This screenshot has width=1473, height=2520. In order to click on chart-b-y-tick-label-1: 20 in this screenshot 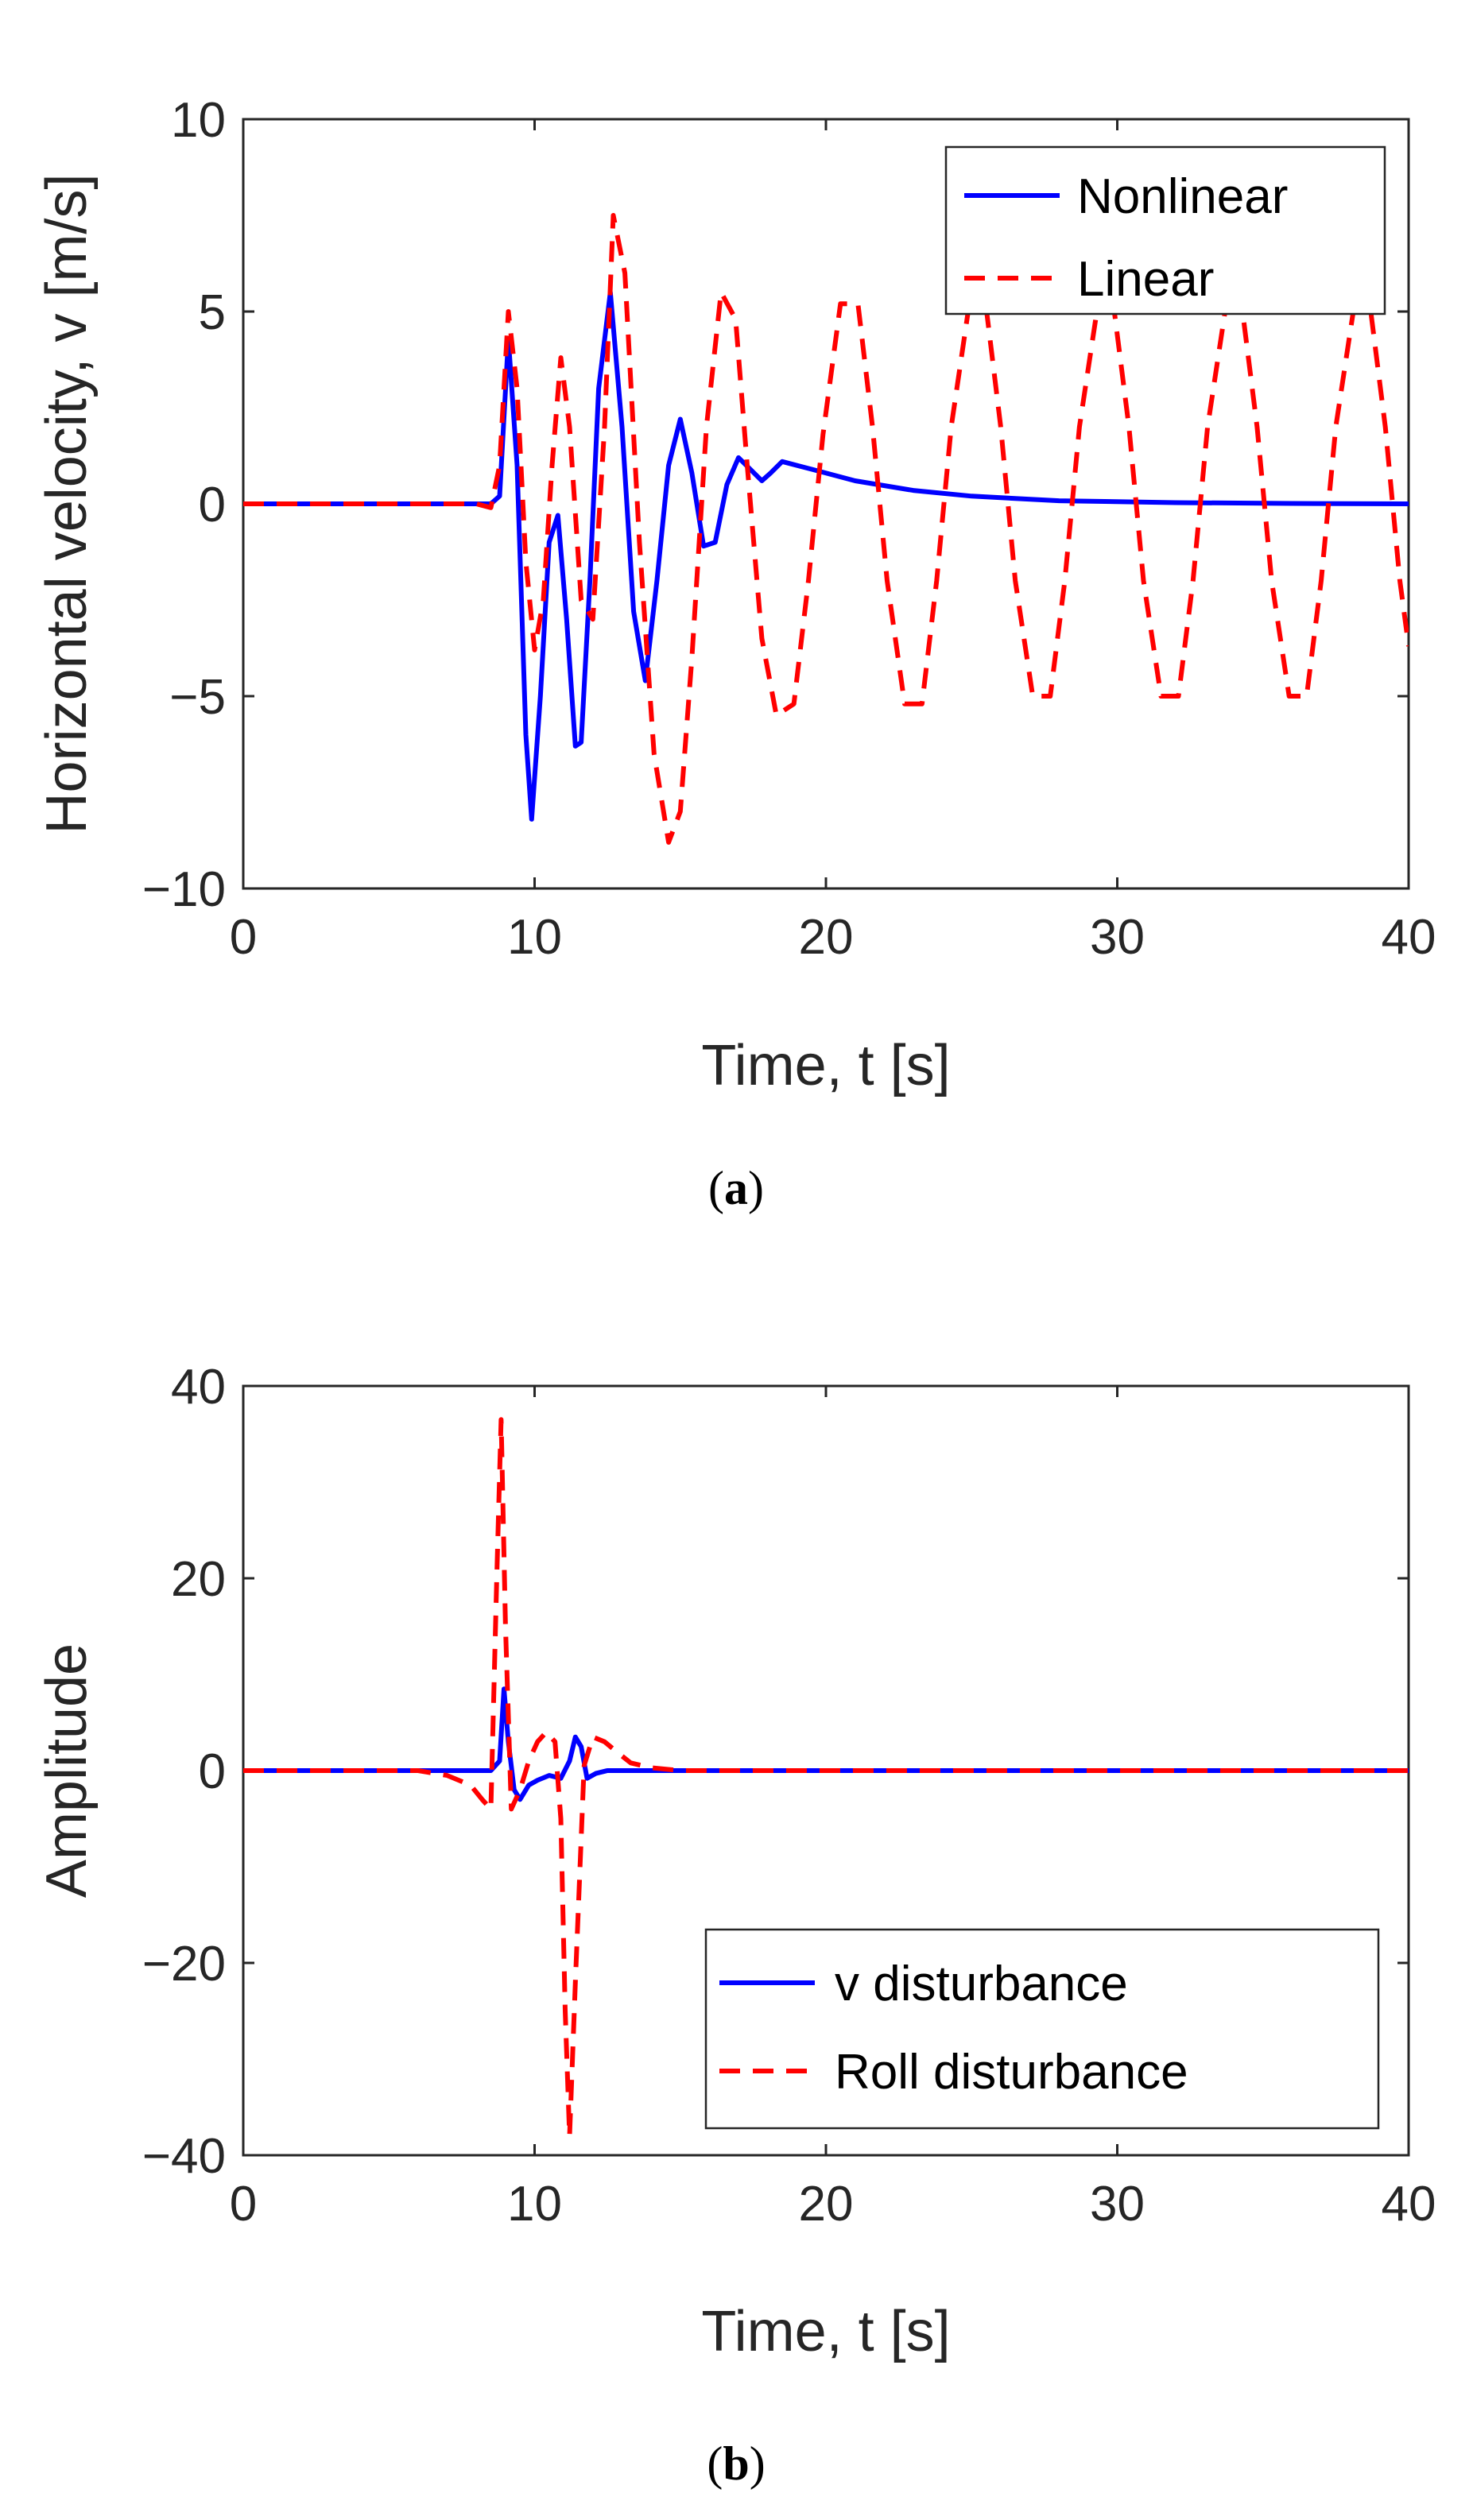, I will do `click(198, 1579)`.